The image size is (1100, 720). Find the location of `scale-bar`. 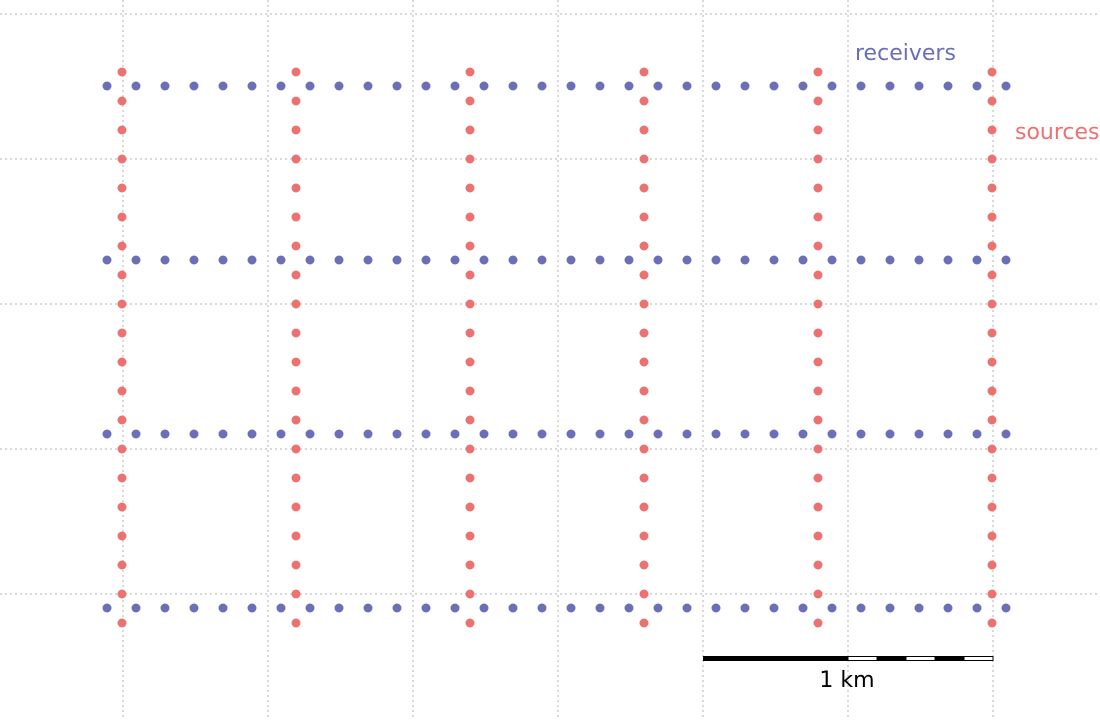

scale-bar is located at coordinates (848, 658).